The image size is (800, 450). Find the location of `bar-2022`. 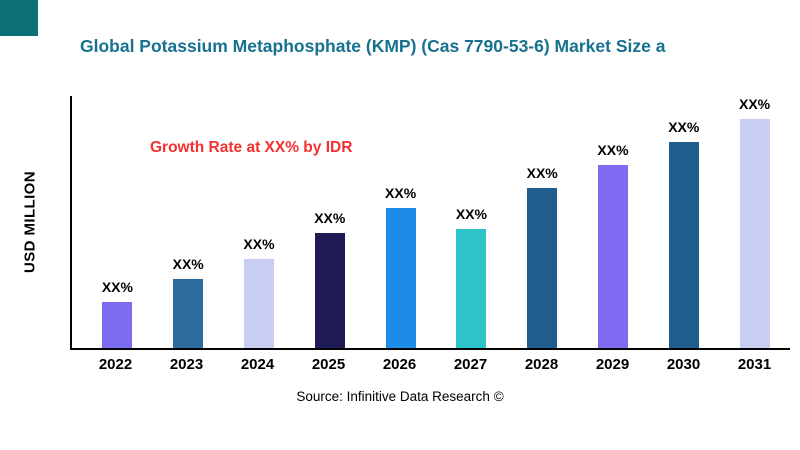

bar-2022 is located at coordinates (117, 325).